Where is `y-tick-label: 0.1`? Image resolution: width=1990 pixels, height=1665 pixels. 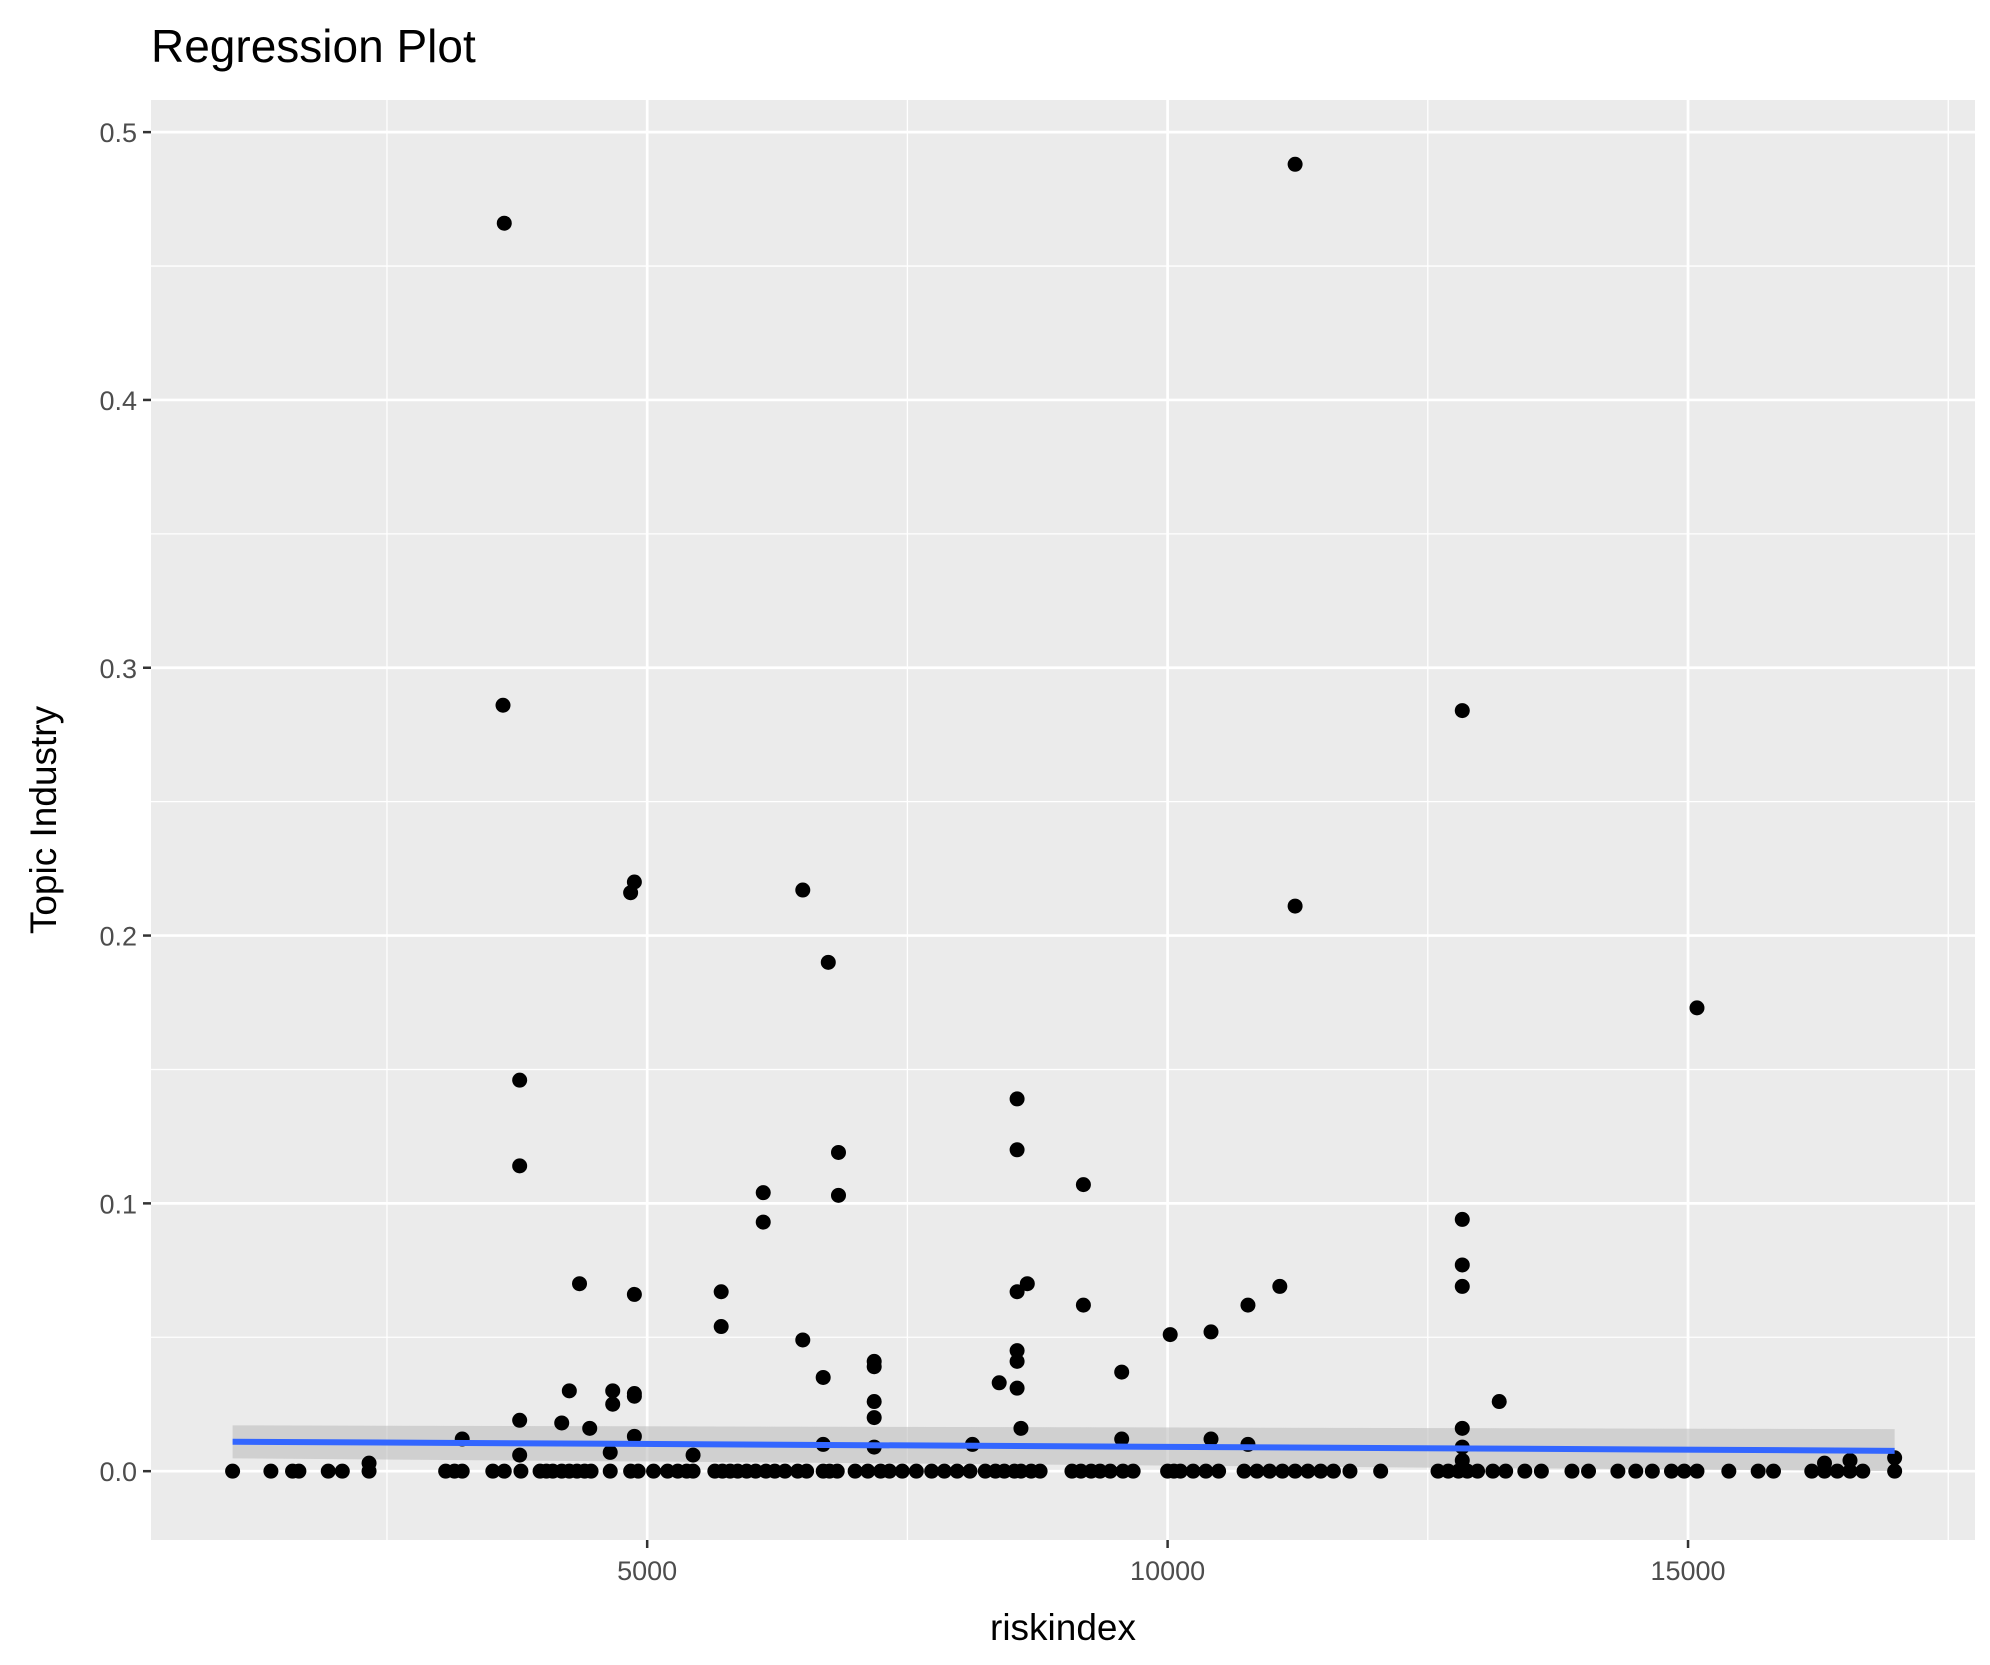 y-tick-label: 0.1 is located at coordinates (118, 1204).